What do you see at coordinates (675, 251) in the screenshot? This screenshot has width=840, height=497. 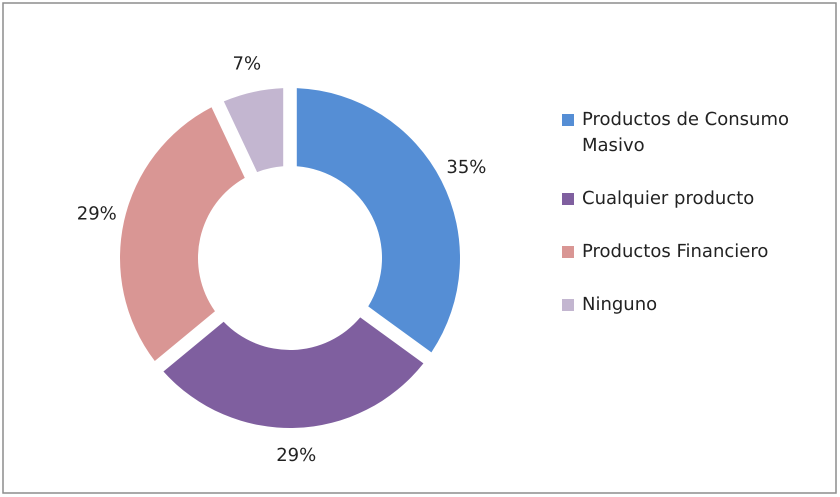 I see `legend-label: Productos Financiero` at bounding box center [675, 251].